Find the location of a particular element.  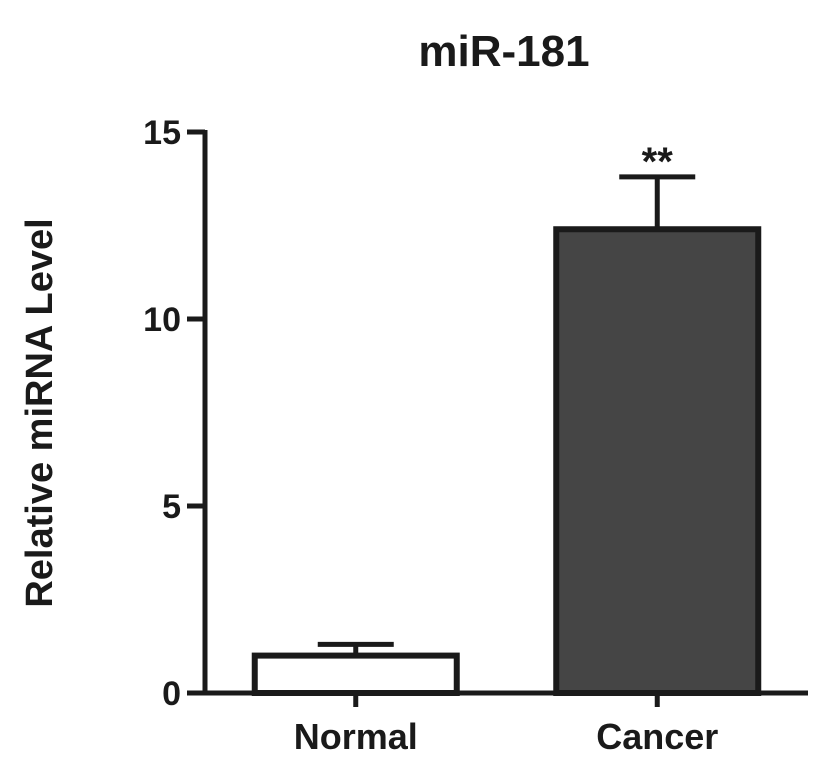

x-tick-label: Normal is located at coordinates (356, 736).